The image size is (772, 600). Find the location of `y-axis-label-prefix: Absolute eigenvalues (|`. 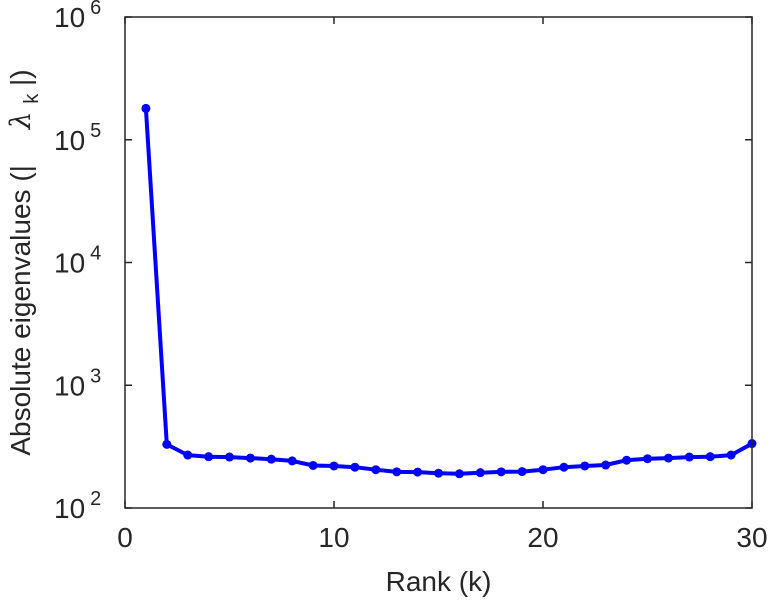

y-axis-label-prefix: Absolute eigenvalues (| is located at coordinates (20, 310).